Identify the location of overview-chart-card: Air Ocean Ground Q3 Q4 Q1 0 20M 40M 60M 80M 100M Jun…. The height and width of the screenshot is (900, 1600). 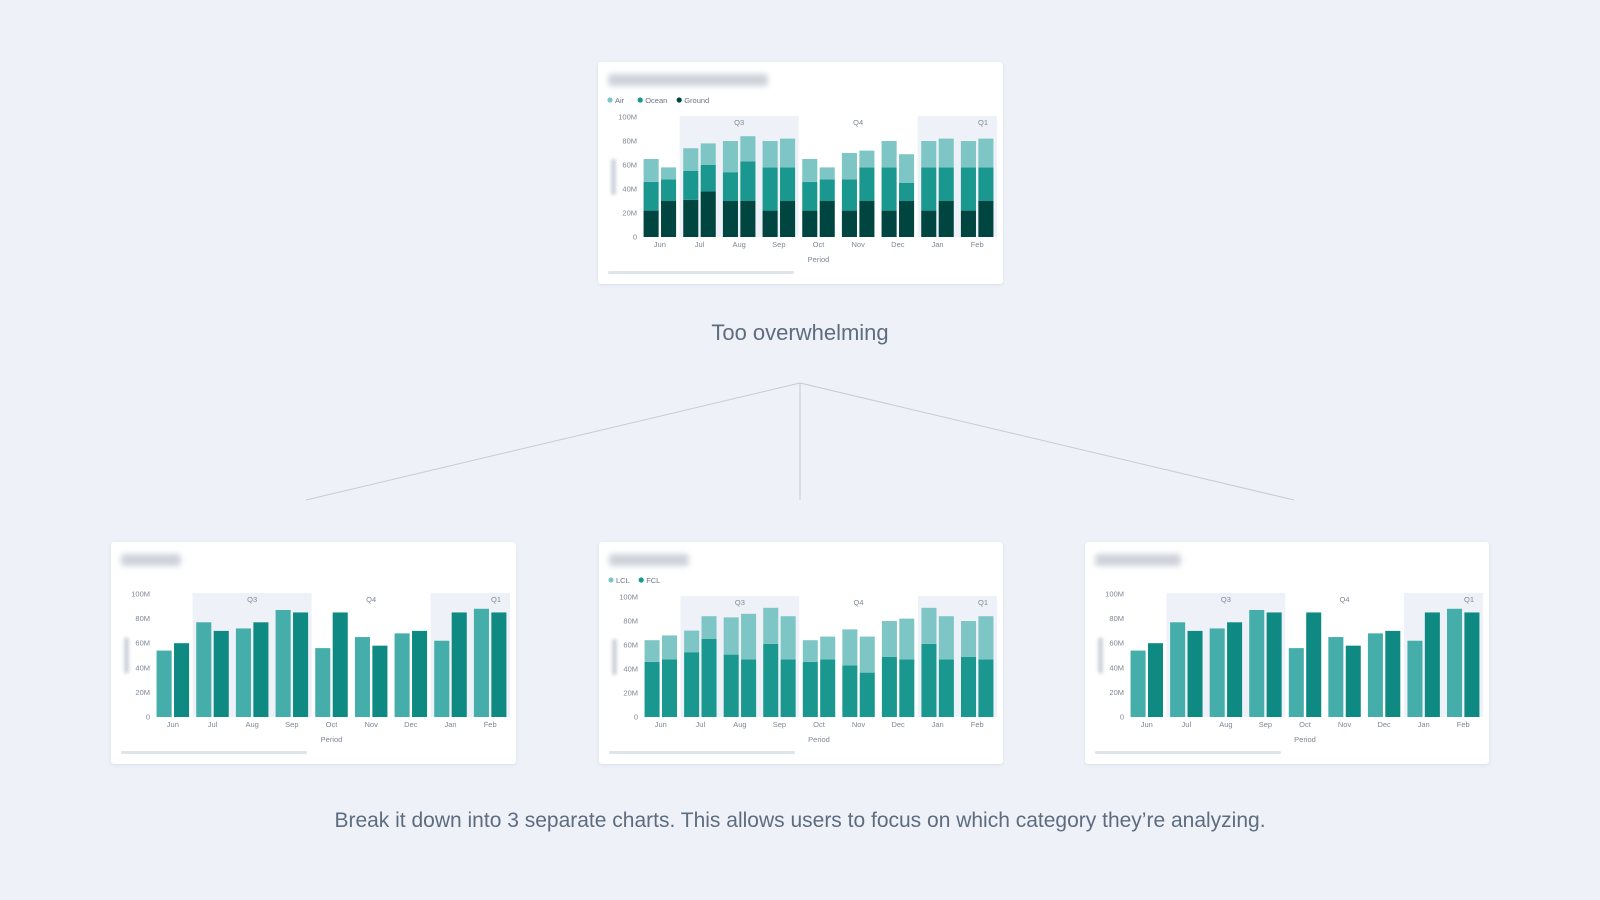
(800, 173).